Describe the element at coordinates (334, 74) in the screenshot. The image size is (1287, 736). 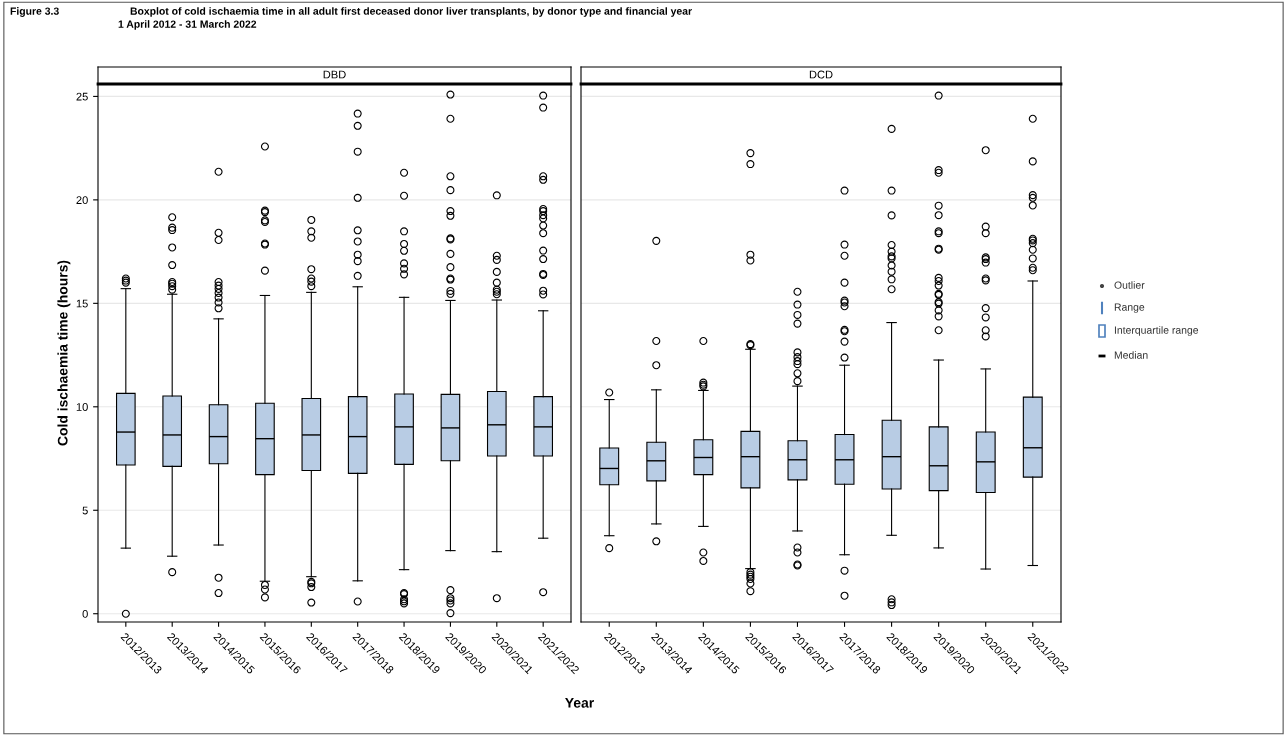
I see `chart-title: DBD` at that location.